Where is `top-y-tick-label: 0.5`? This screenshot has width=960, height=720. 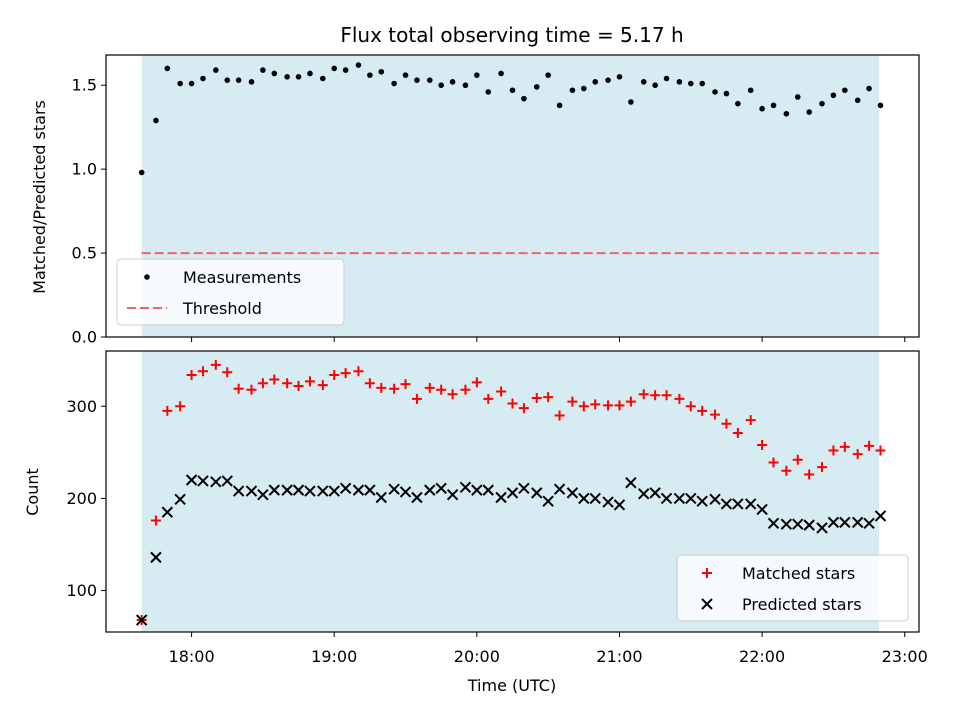 top-y-tick-label: 0.5 is located at coordinates (84, 253).